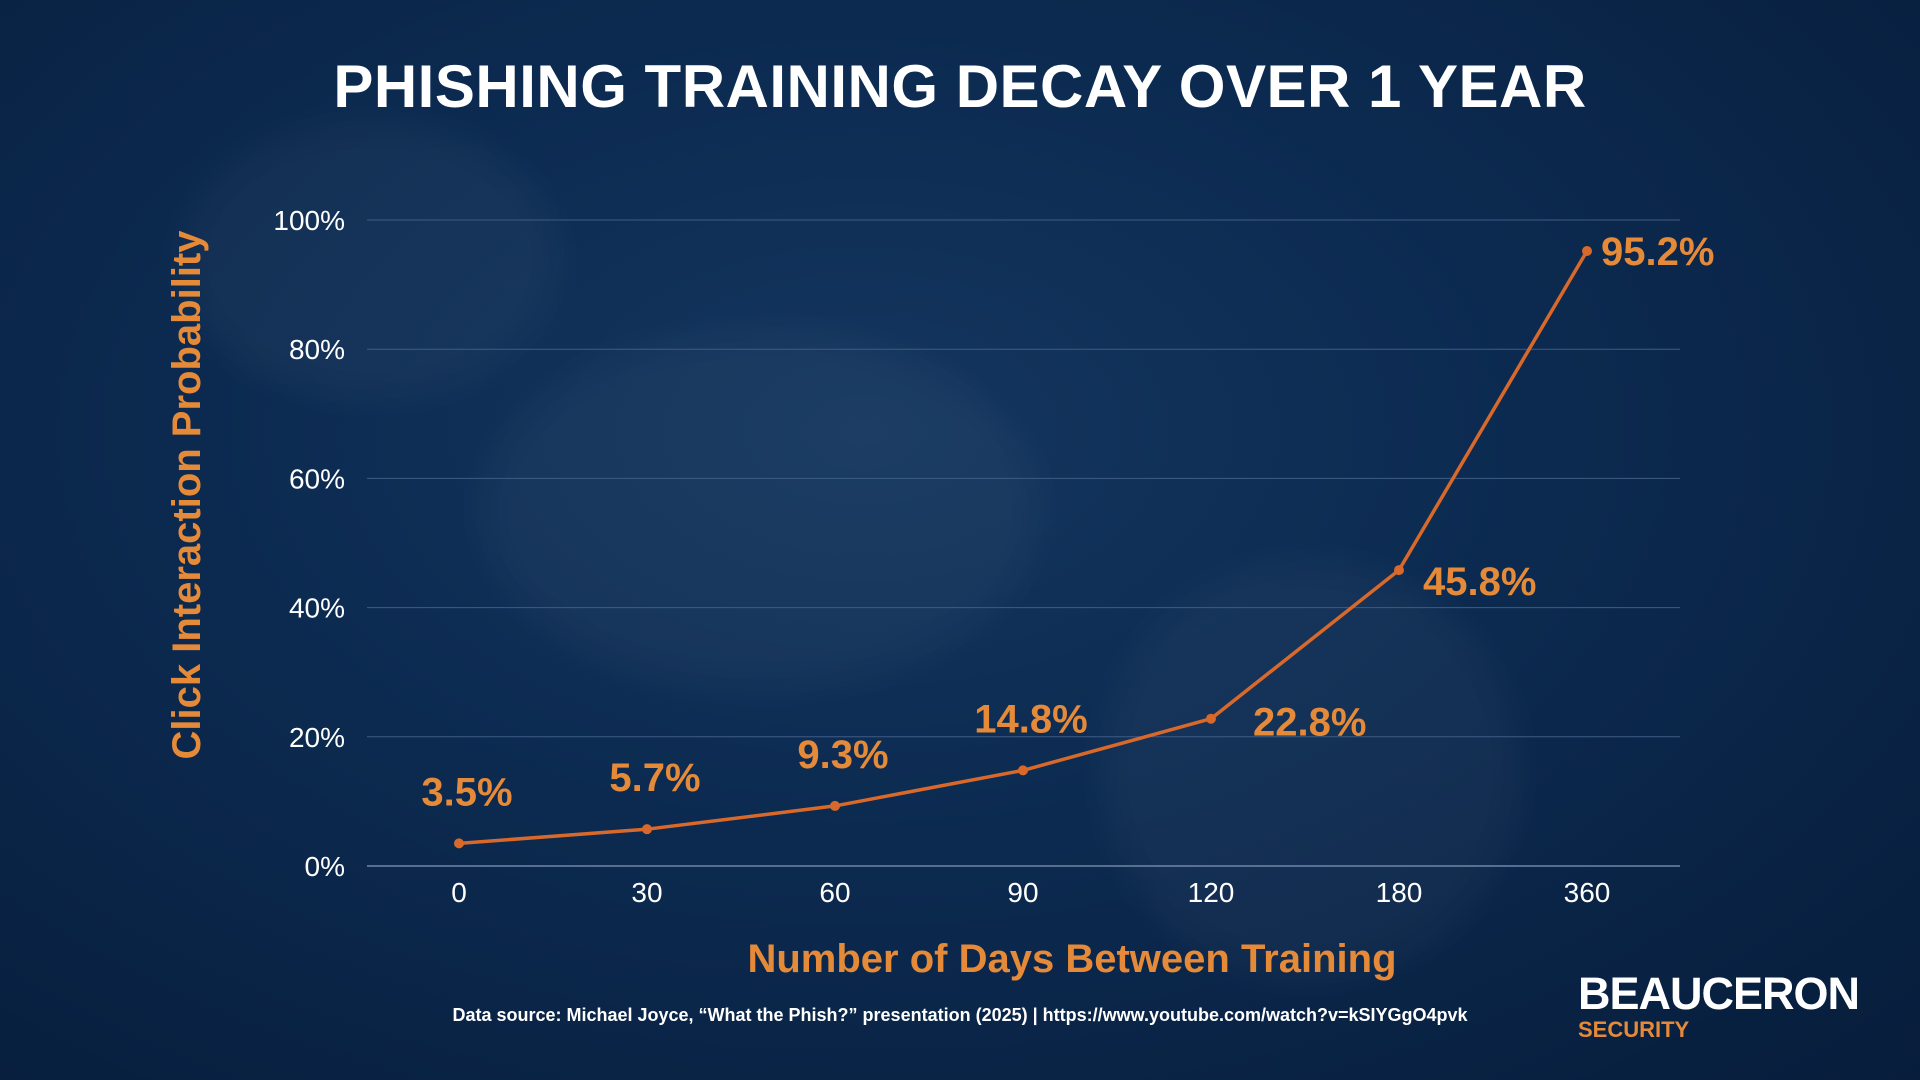 The height and width of the screenshot is (1080, 1920). I want to click on brand-logo: BEAUCERON SECURITY, so click(1719, 1005).